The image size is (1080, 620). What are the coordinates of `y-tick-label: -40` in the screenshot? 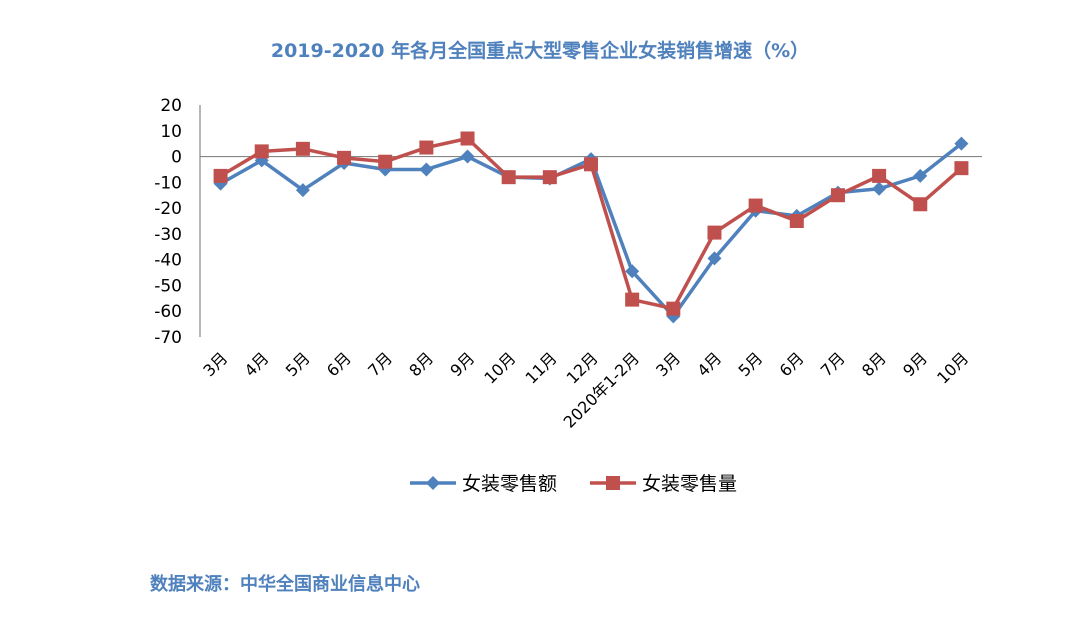 It's located at (168, 261).